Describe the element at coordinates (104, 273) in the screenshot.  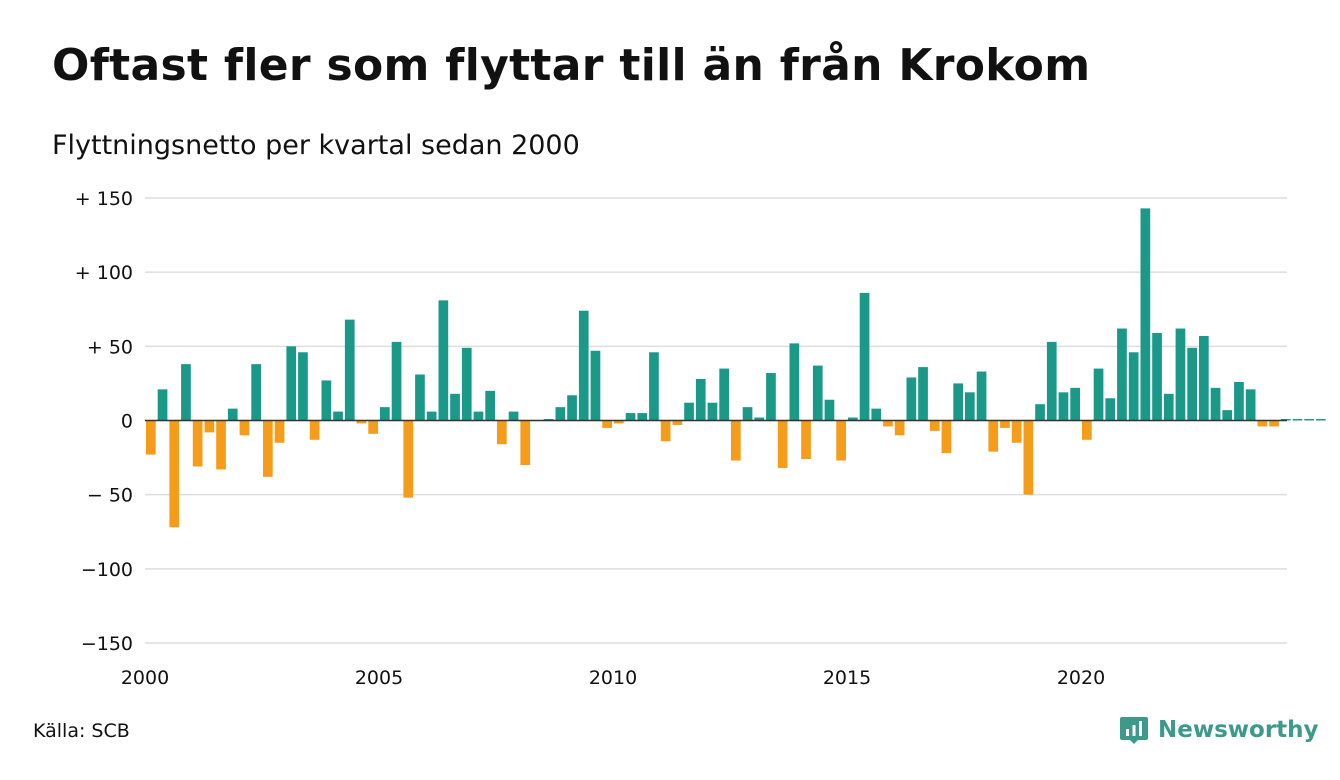
I see `y-tick-label: + 100` at that location.